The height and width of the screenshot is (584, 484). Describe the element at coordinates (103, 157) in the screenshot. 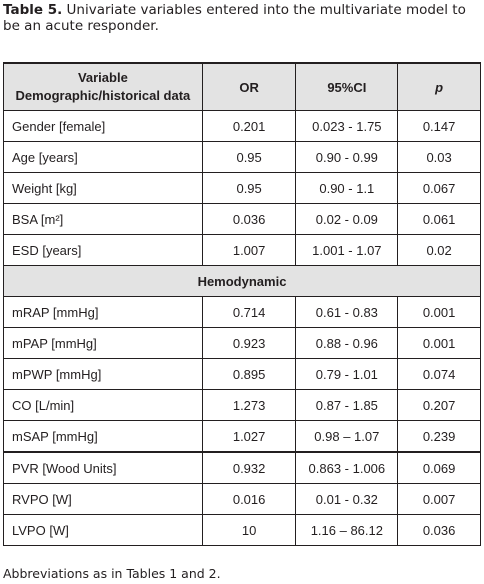

I see `table-cell: Age [years]` at that location.